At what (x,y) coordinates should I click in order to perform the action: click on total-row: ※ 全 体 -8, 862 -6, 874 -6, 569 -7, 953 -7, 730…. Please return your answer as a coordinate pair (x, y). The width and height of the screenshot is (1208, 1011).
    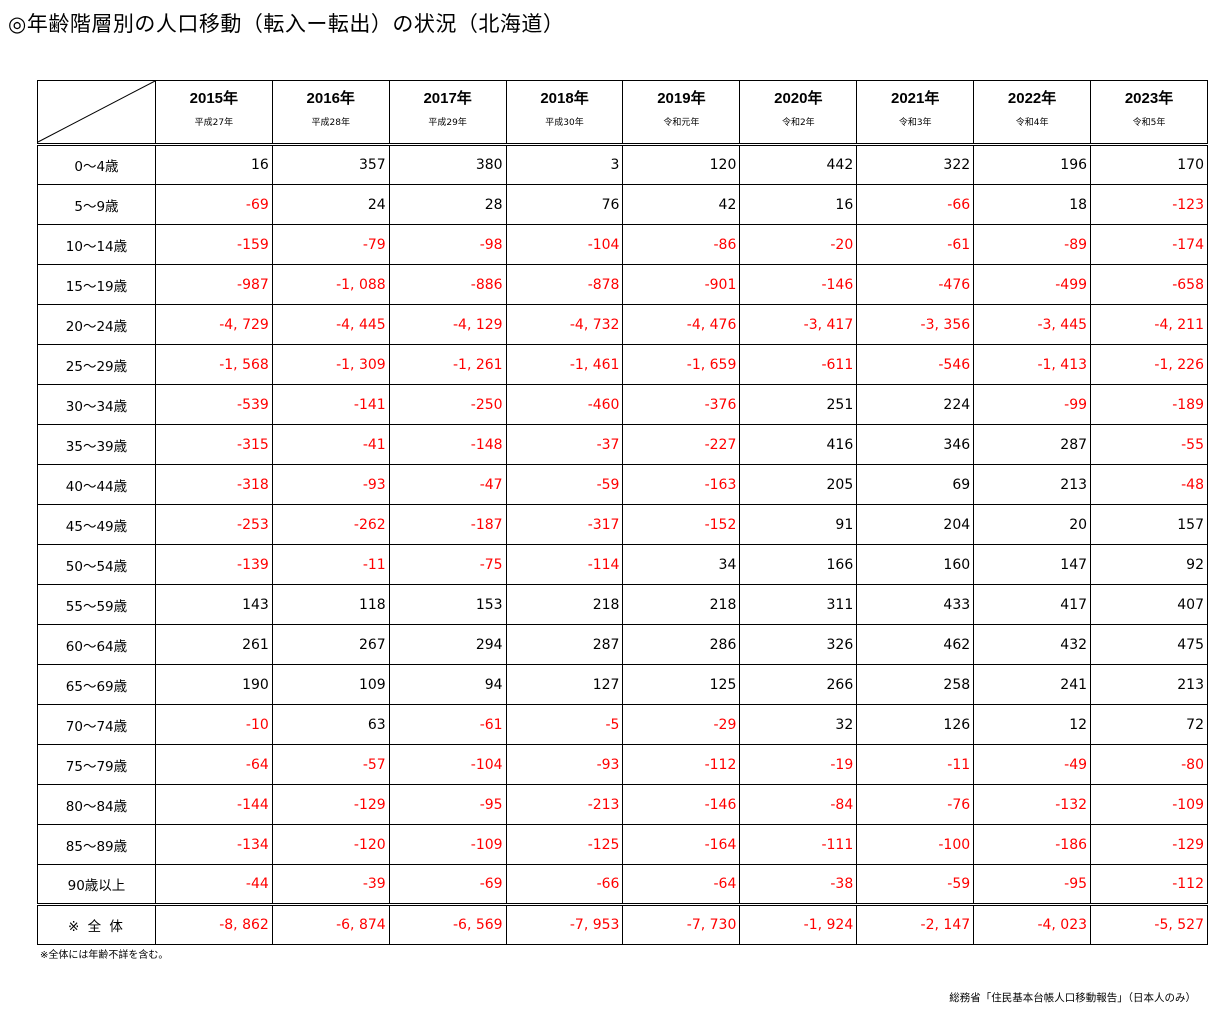
    Looking at the image, I should click on (622, 924).